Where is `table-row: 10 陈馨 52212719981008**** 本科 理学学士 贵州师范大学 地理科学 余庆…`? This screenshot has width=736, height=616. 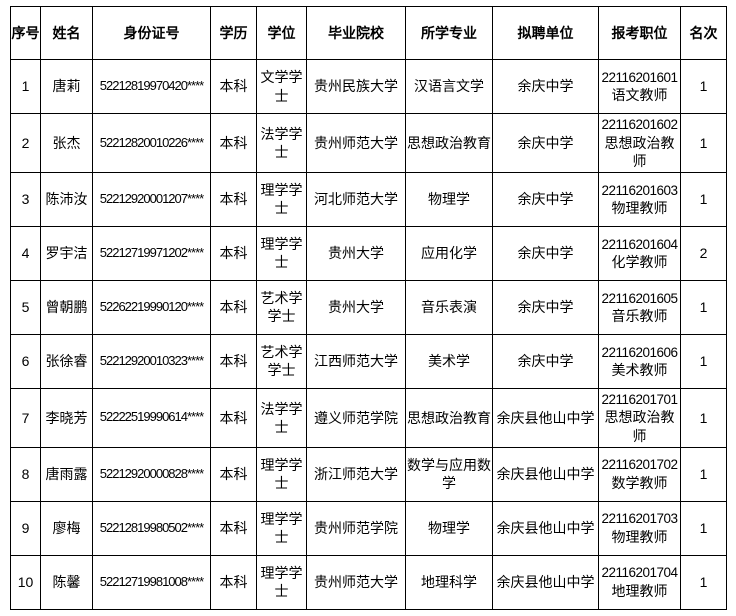
table-row: 10 陈馨 52212719981008**** 本科 理学学士 贵州师范大学 地理科学 余庆… is located at coordinates (368, 582).